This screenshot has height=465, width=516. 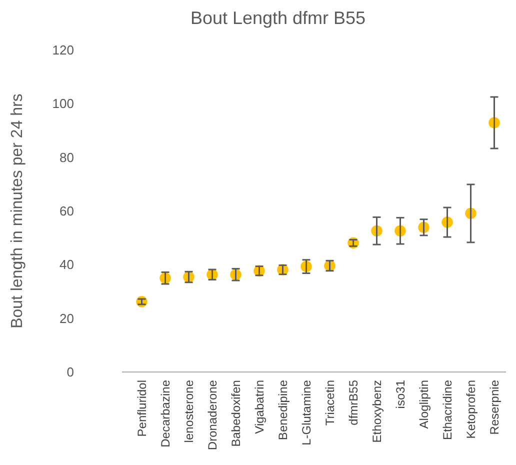 I want to click on x-tick-label: Ketoprofen, so click(x=471, y=409).